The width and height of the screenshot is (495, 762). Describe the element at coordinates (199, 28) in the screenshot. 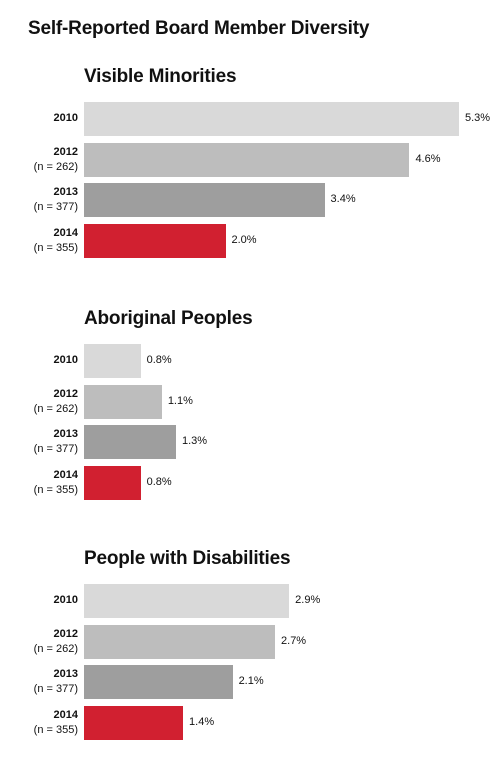

I see `chart-title: Self-Reported Board Member Diversity` at that location.